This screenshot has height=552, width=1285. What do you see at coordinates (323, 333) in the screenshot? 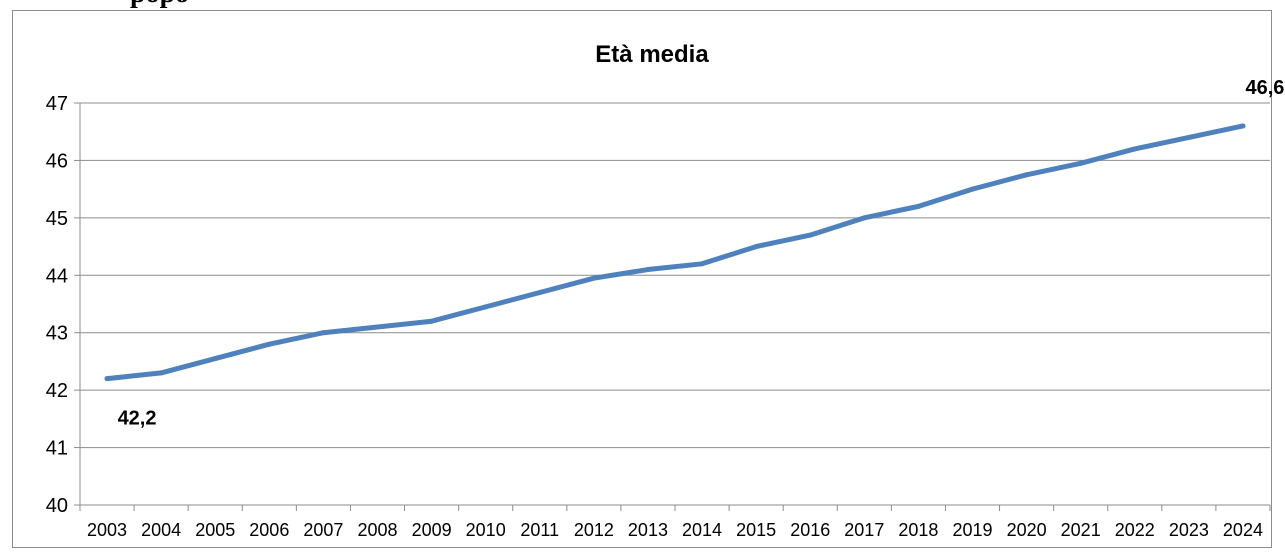
I see `data-point-2007` at bounding box center [323, 333].